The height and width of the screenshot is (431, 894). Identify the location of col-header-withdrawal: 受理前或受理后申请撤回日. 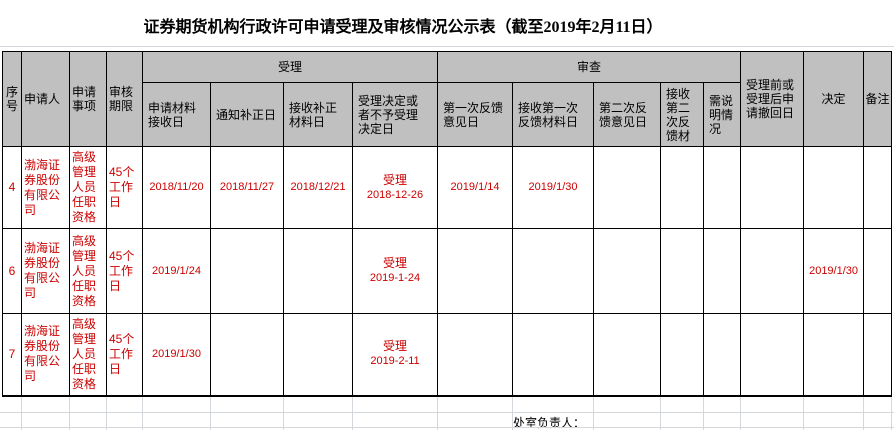
(772, 99).